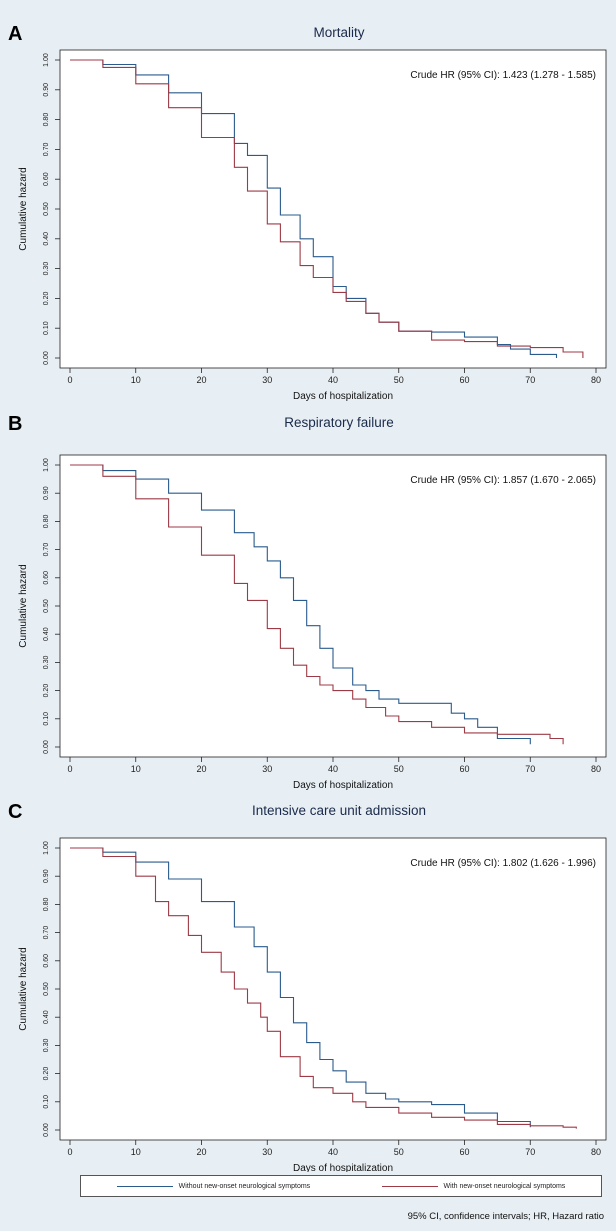 Image resolution: width=616 pixels, height=1231 pixels. Describe the element at coordinates (144, 1186) in the screenshot. I see `legend-swatch-without` at that location.